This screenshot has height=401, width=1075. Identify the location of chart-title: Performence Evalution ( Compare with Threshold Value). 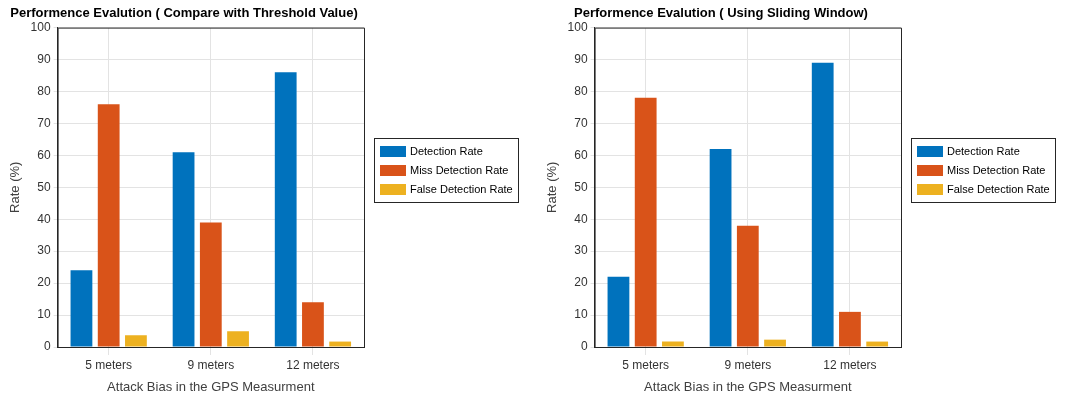
(184, 13).